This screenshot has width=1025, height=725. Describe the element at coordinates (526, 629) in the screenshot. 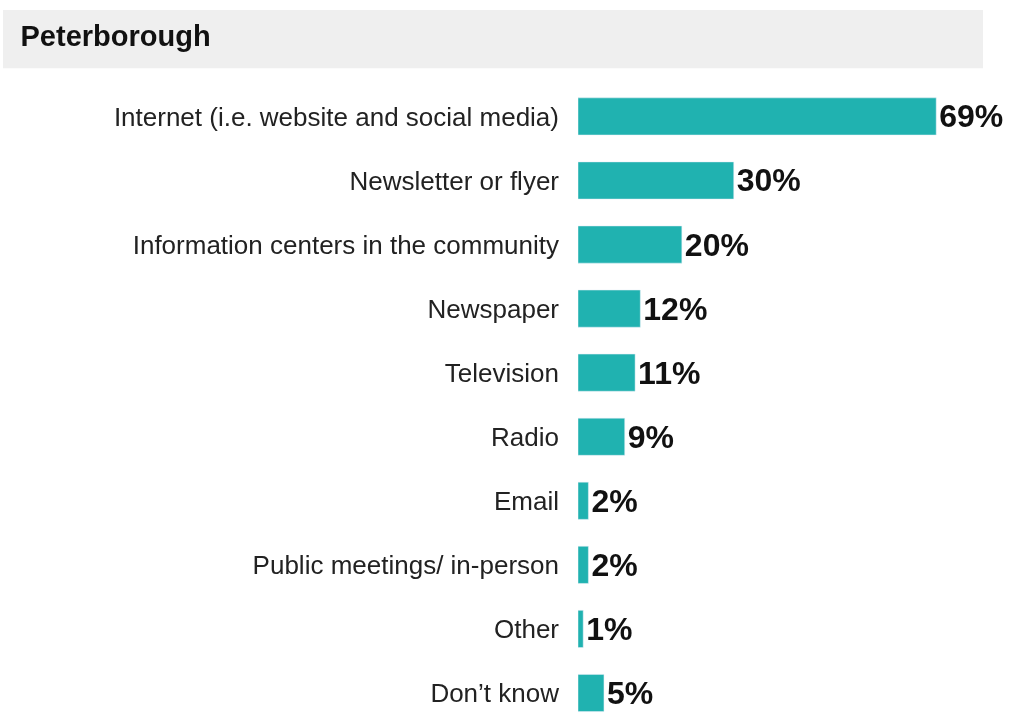

I see `y-tick-label: Other` at that location.